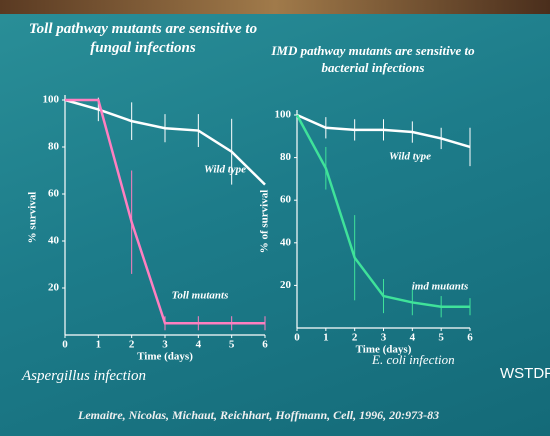 The width and height of the screenshot is (550, 436). What do you see at coordinates (33, 218) in the screenshot?
I see `y-axis-label: % survival` at bounding box center [33, 218].